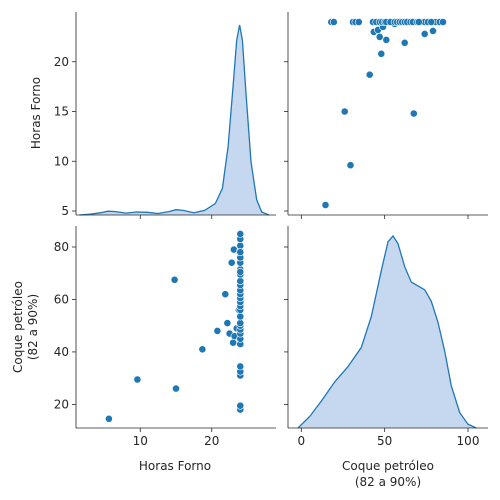  What do you see at coordinates (384, 441) in the screenshot?
I see `coque-kde-x-tick-label: 50` at bounding box center [384, 441].